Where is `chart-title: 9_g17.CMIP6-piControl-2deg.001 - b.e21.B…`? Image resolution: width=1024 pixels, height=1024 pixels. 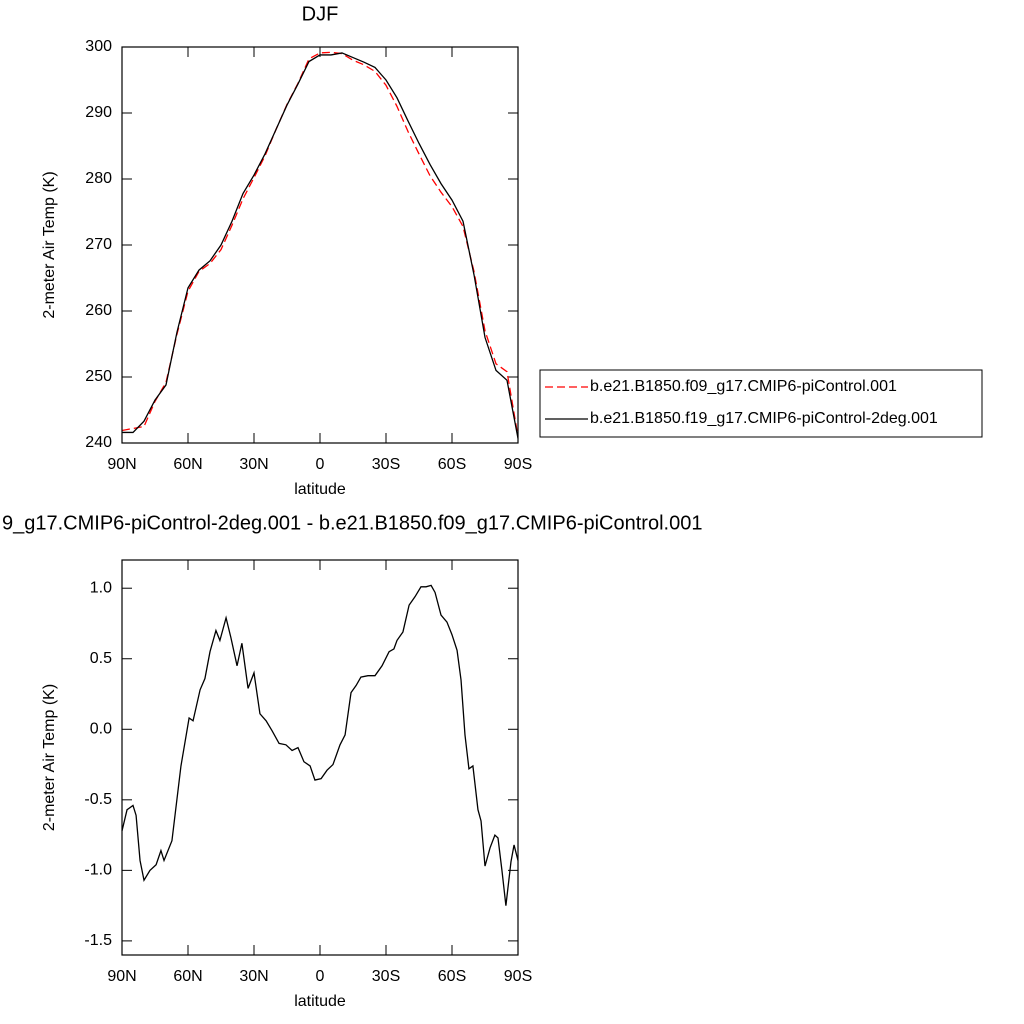 chart-title: 9_g17.CMIP6-piControl-2deg.001 - b.e21.B… is located at coordinates (352, 523).